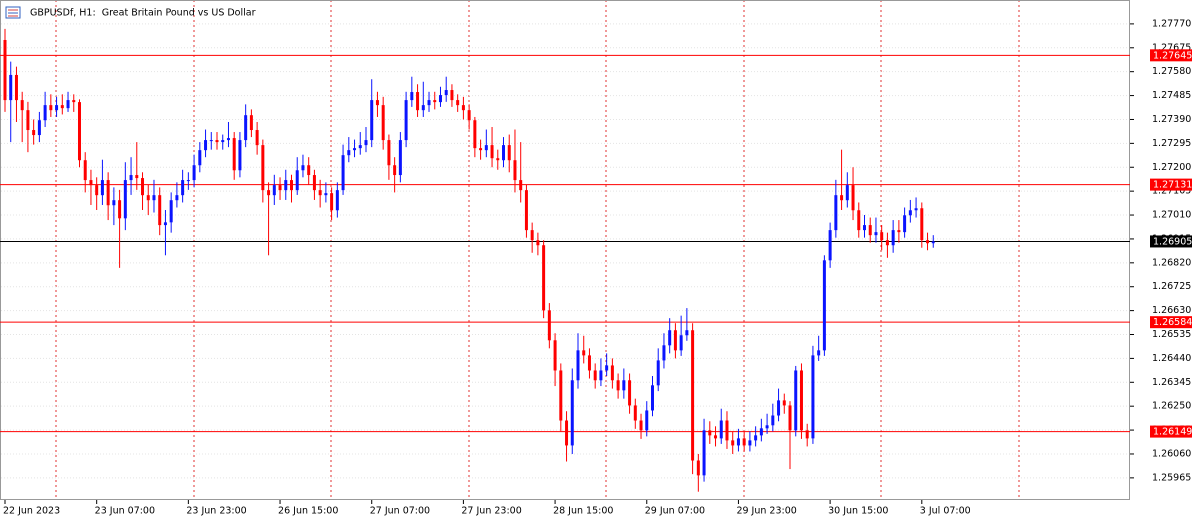 This screenshot has height=521, width=1200. Describe the element at coordinates (1171, 382) in the screenshot. I see `y-tick-label: 1.26345` at that location.